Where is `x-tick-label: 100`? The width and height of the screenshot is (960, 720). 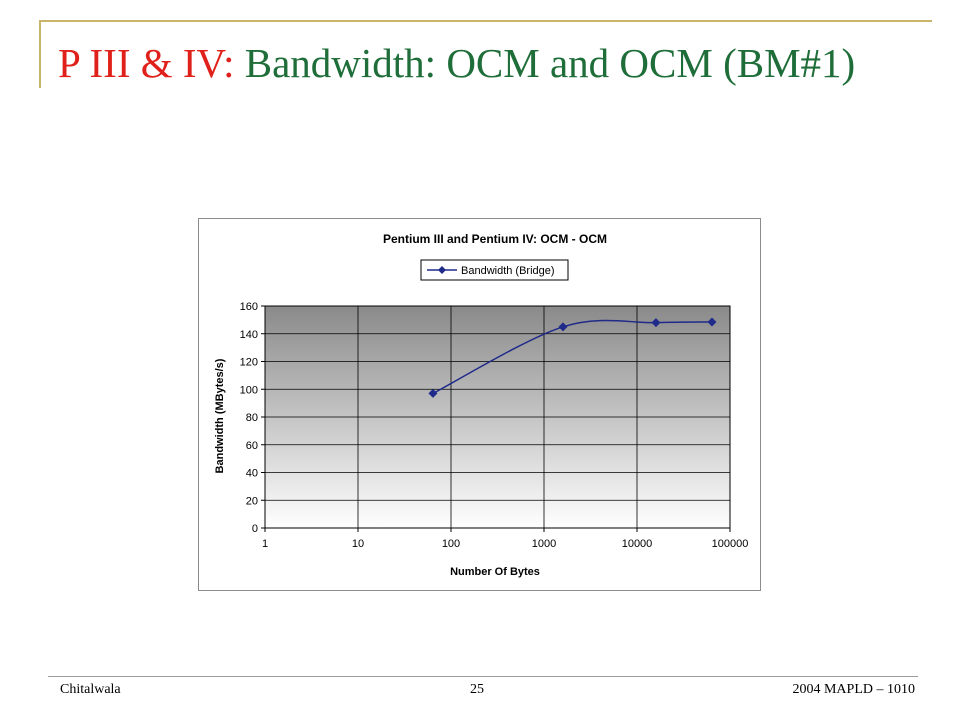
x-tick-label: 100 is located at coordinates (451, 544).